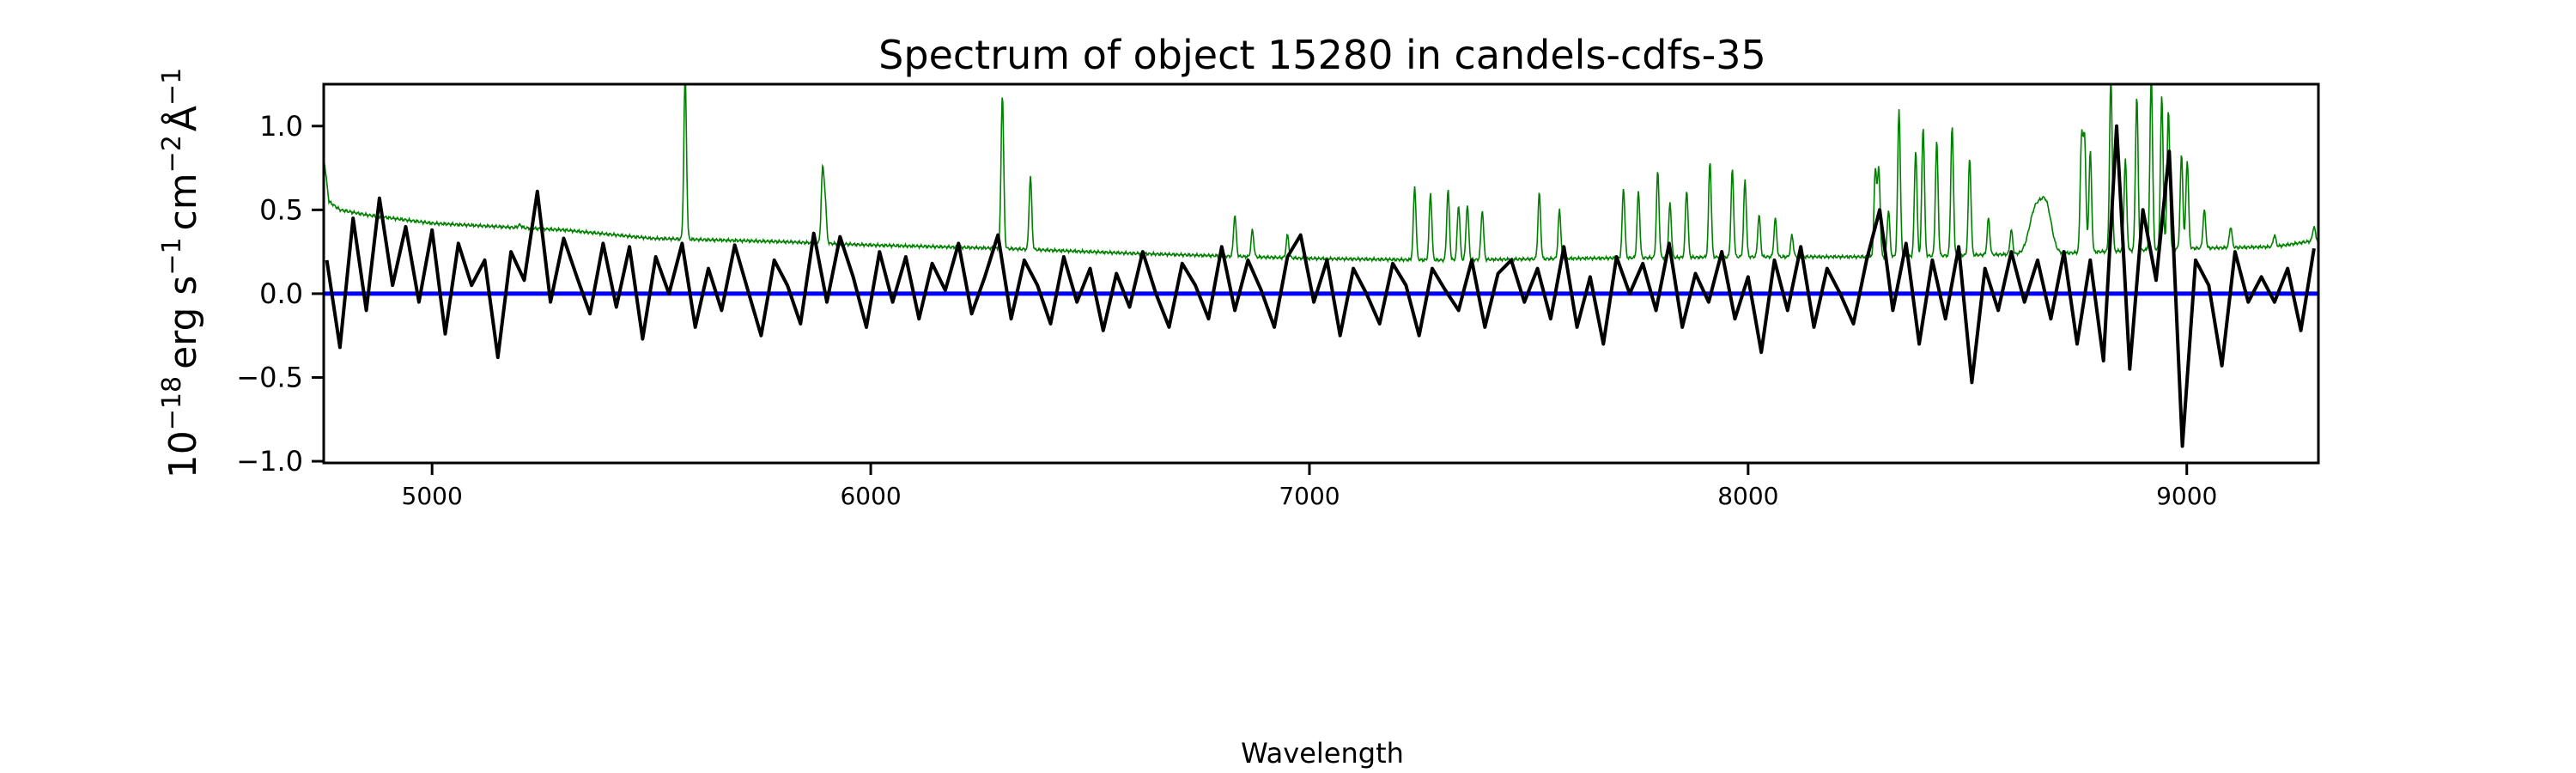 The height and width of the screenshot is (773, 2576). Describe the element at coordinates (269, 377) in the screenshot. I see `y-tick-label: −0.5` at that location.